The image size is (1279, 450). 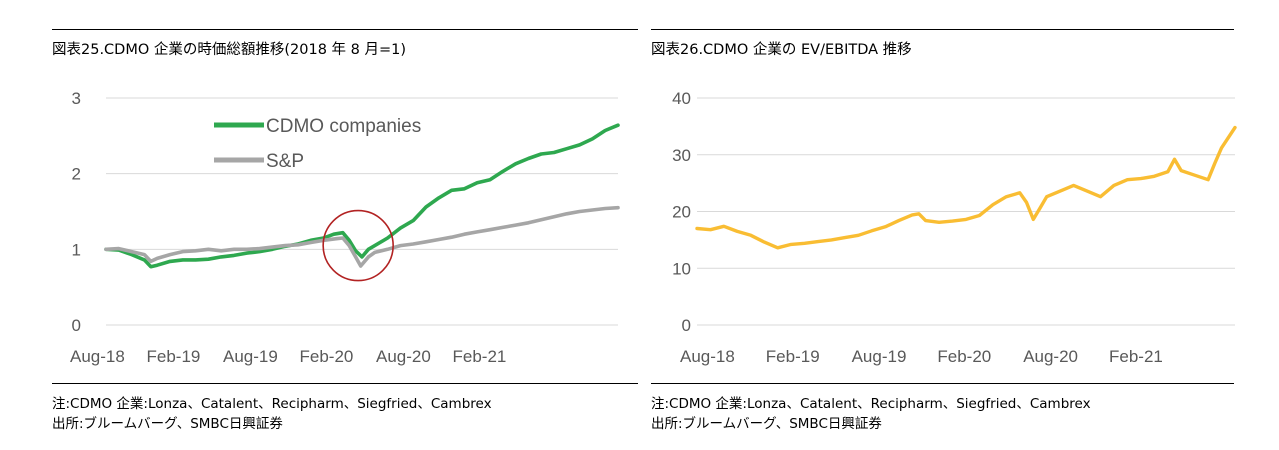 What do you see at coordinates (343, 126) in the screenshot?
I see `legend-label: CDMO companies` at bounding box center [343, 126].